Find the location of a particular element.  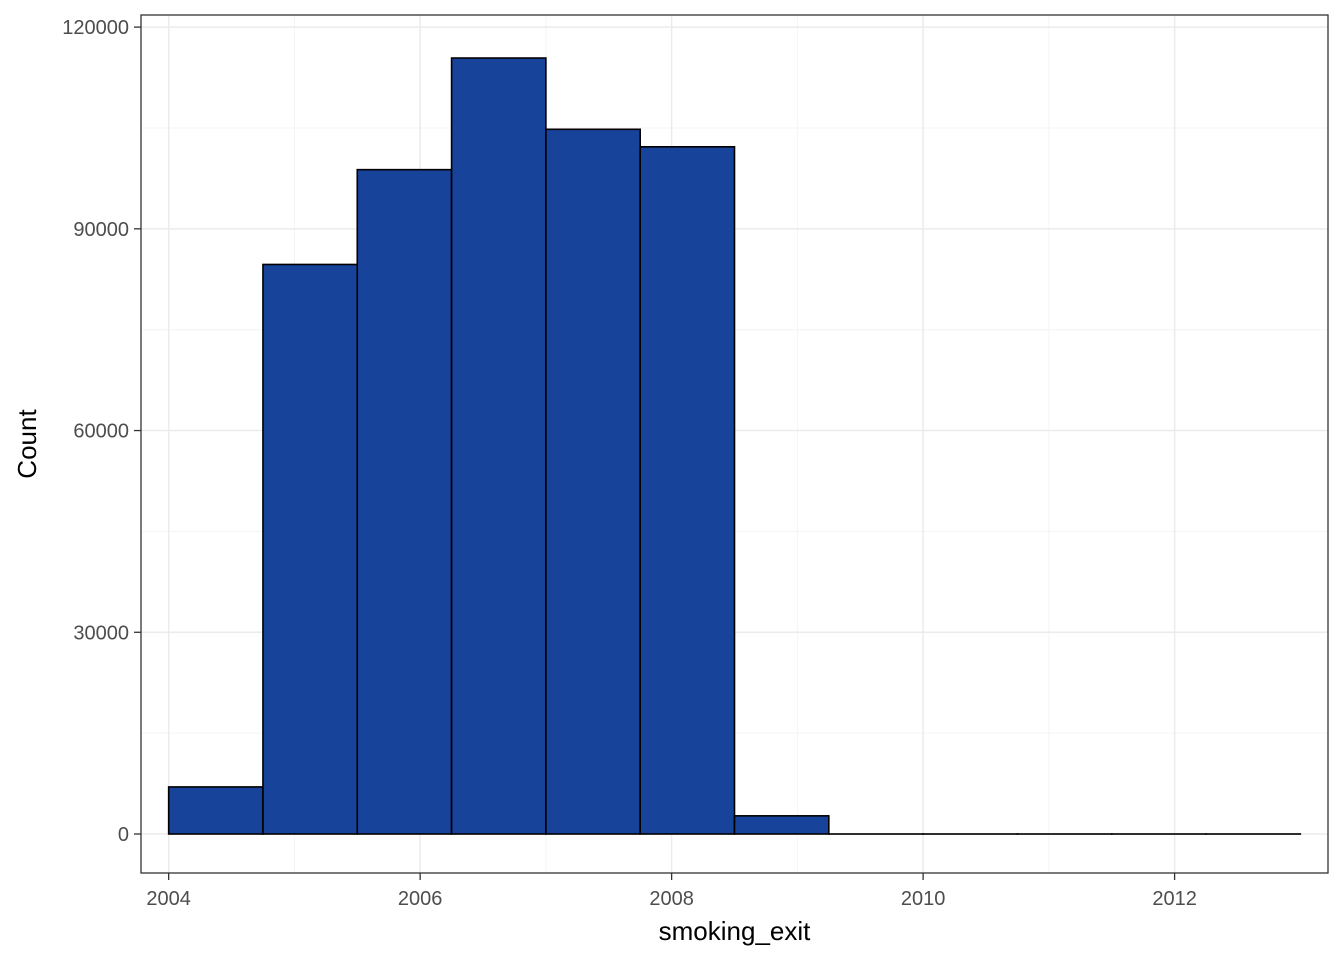

y-tick-label: 60000 is located at coordinates (101, 432).